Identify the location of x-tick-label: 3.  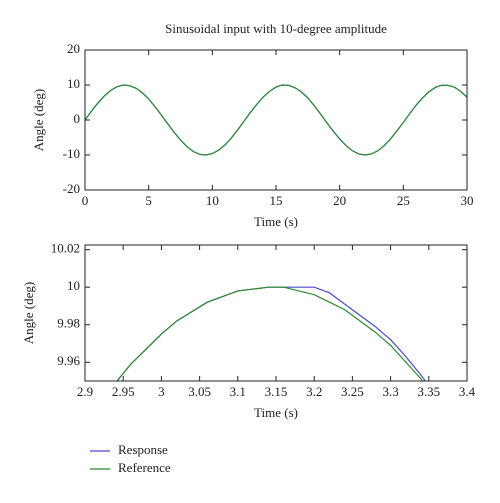
(161, 391).